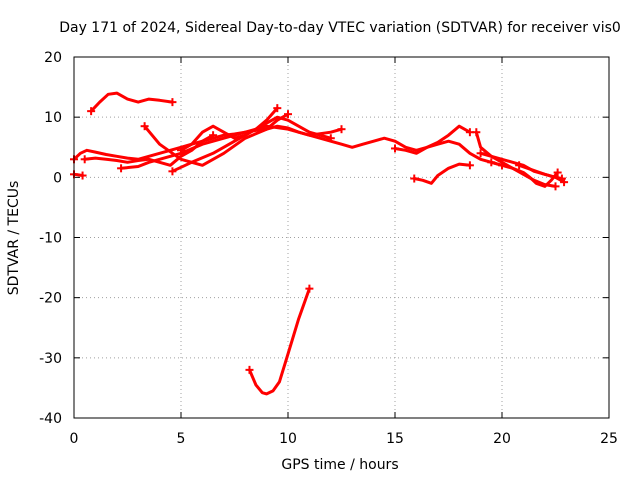 The image size is (640, 480). Describe the element at coordinates (82, 175) in the screenshot. I see `series-arc-1-end-marker` at that location.